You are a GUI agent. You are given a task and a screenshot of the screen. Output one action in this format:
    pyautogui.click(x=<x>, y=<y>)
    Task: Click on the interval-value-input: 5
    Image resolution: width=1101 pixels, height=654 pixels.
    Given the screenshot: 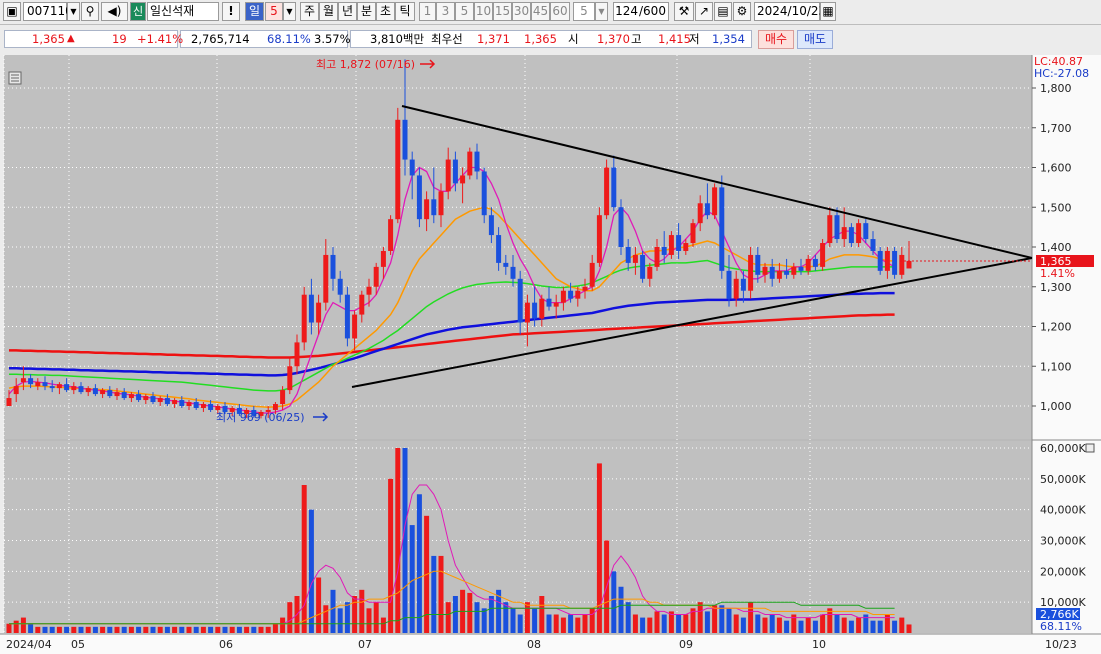 What is the action you would take?
    pyautogui.click(x=584, y=11)
    